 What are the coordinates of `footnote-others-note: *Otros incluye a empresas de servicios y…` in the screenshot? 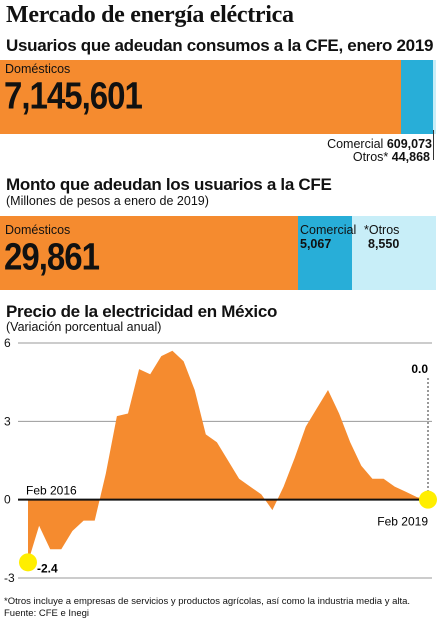 It's located at (207, 601).